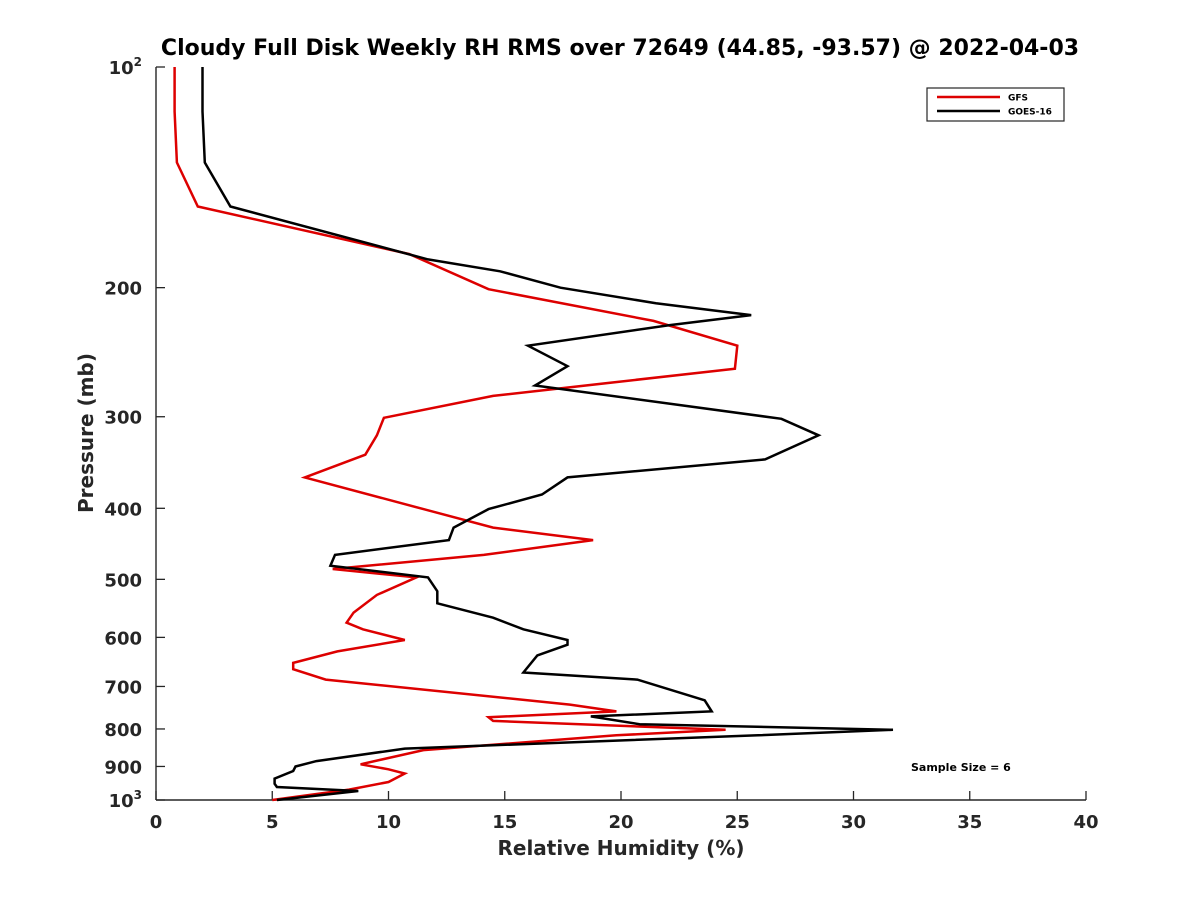  Describe the element at coordinates (504, 822) in the screenshot. I see `x-tick-label: 15` at that location.